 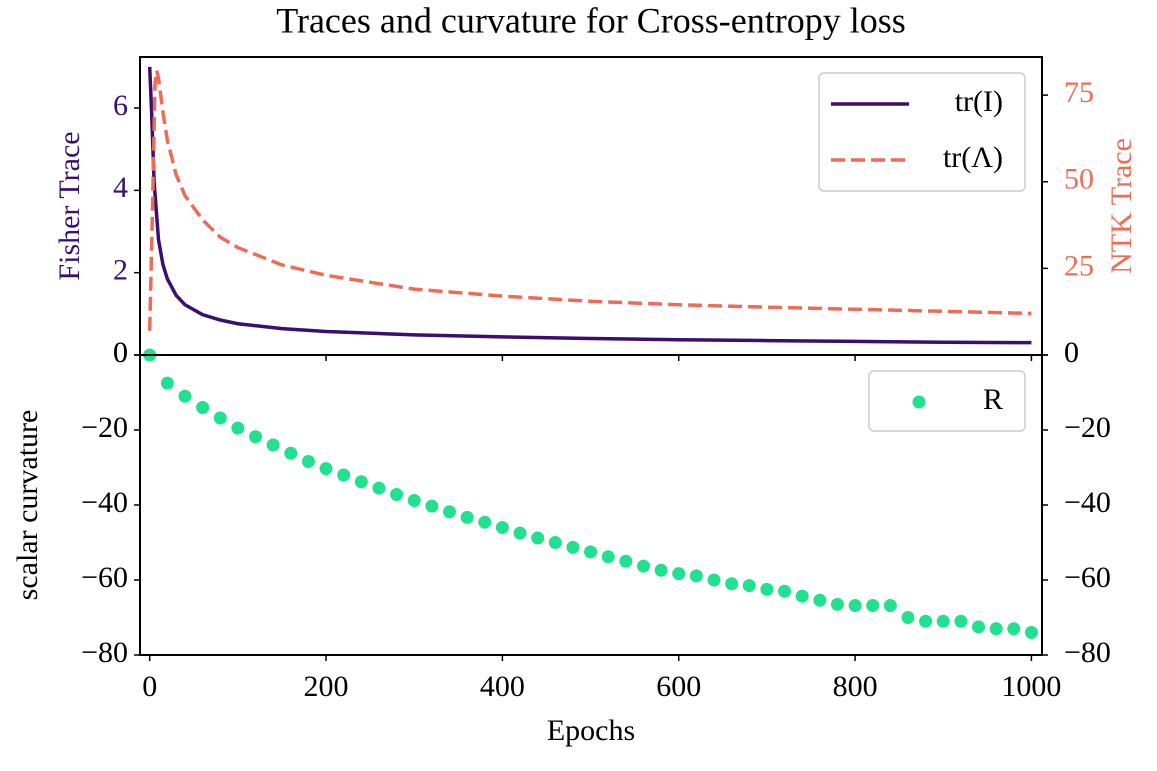 What do you see at coordinates (326, 686) in the screenshot?
I see `x-tick-label: 200` at bounding box center [326, 686].